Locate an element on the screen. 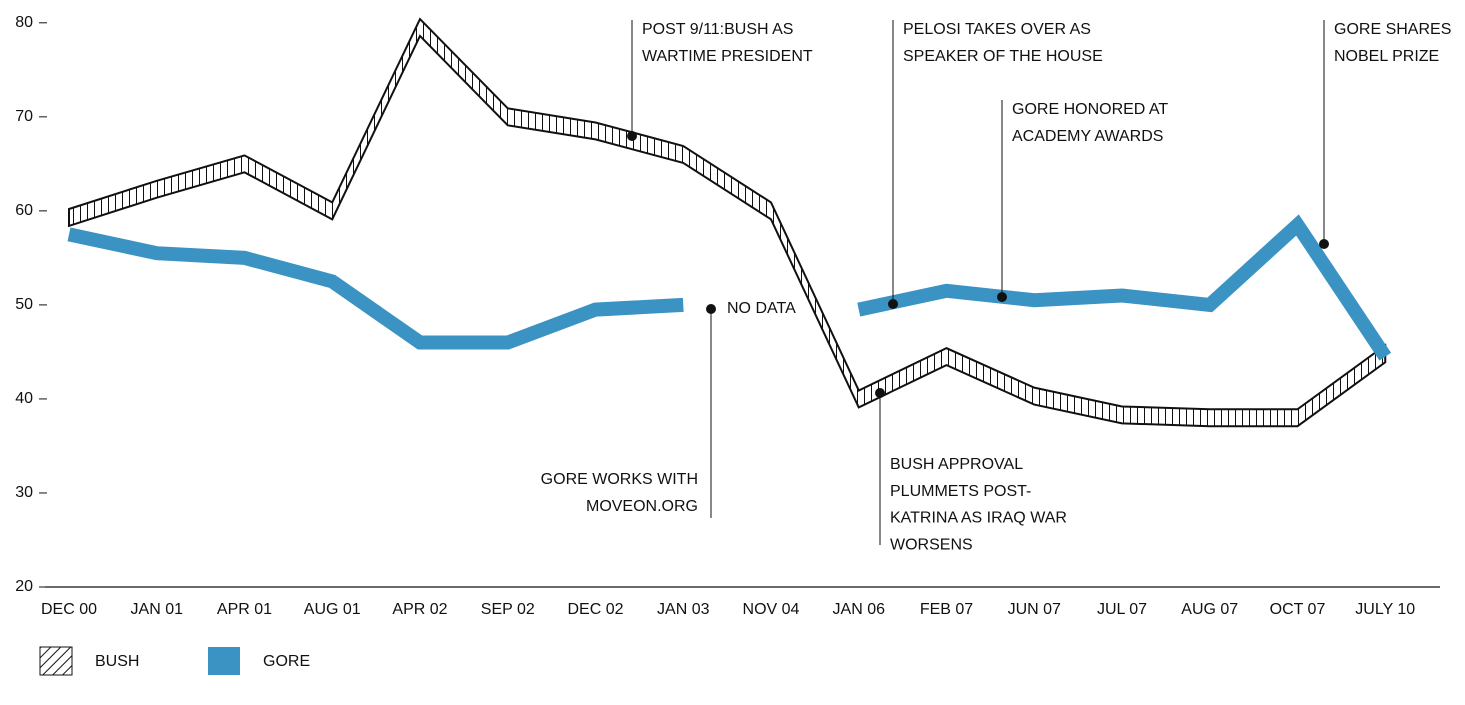  y-tick-label: 20 is located at coordinates (24, 586).